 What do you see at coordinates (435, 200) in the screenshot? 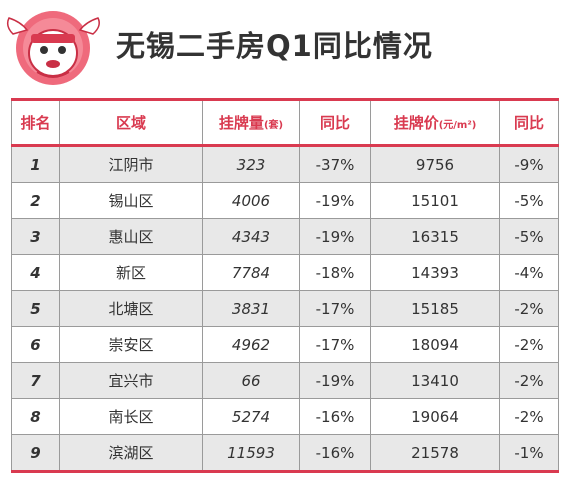
I see `cell-price: 15101` at bounding box center [435, 200].